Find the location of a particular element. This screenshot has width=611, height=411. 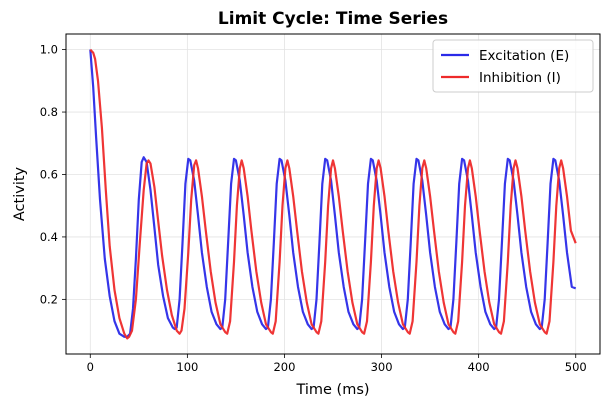

legend-label: Inhibition (I) is located at coordinates (520, 78).